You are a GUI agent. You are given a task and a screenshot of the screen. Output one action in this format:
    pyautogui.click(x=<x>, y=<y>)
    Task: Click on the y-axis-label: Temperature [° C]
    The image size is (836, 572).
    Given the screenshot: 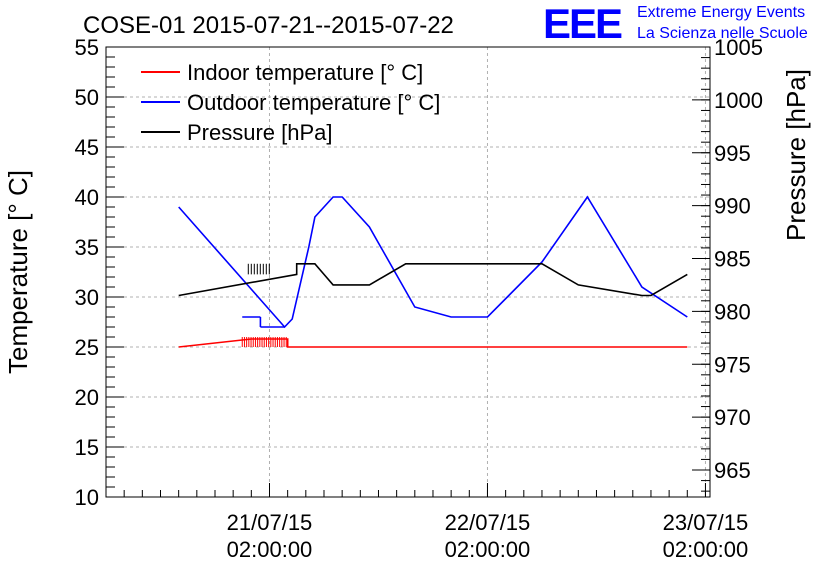 What is the action you would take?
    pyautogui.click(x=18, y=272)
    